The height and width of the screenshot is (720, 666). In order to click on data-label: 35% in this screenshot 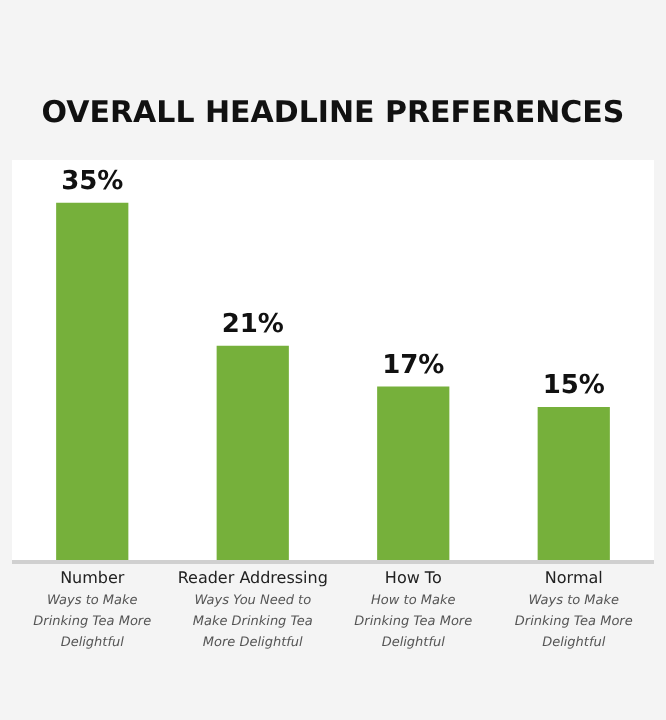, I will do `click(92, 181)`.